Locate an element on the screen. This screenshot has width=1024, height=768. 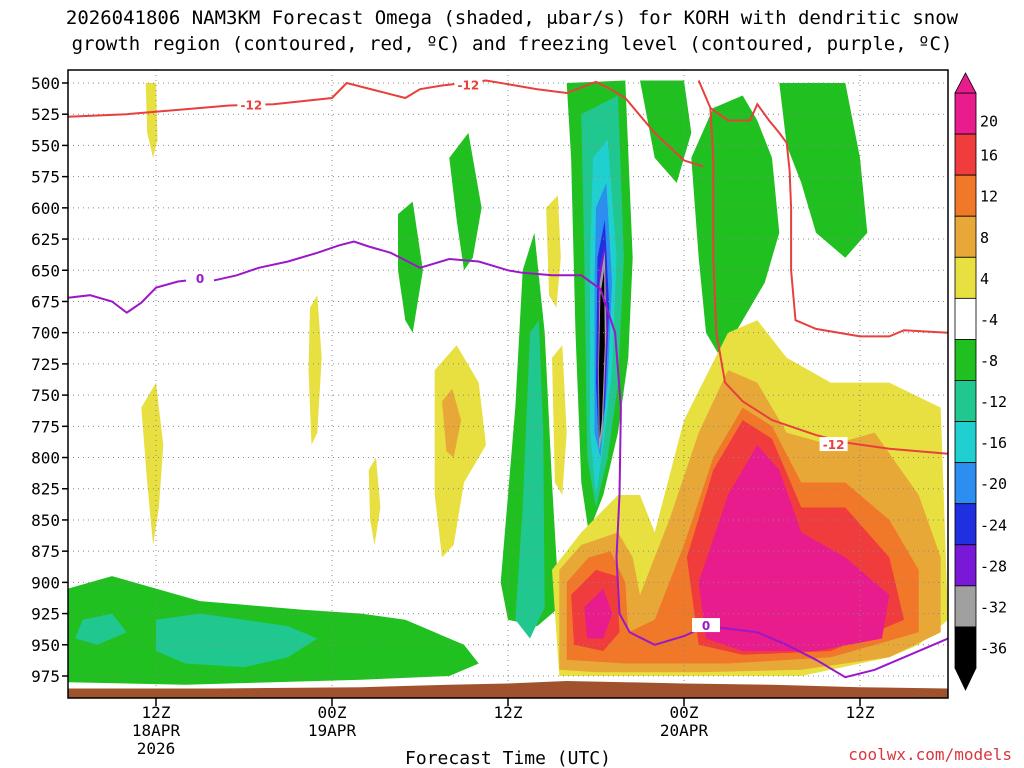
freezing-label-right-bg is located at coordinates (706, 625).